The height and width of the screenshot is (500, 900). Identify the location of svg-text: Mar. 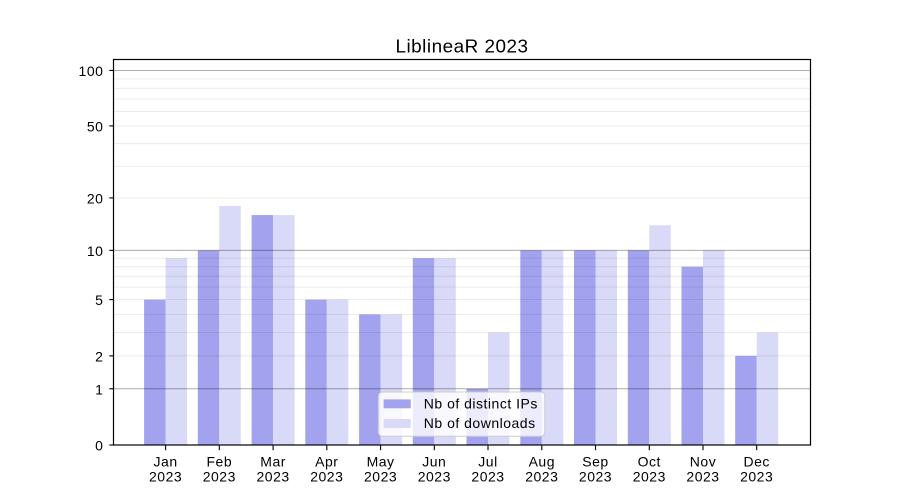
(273, 462).